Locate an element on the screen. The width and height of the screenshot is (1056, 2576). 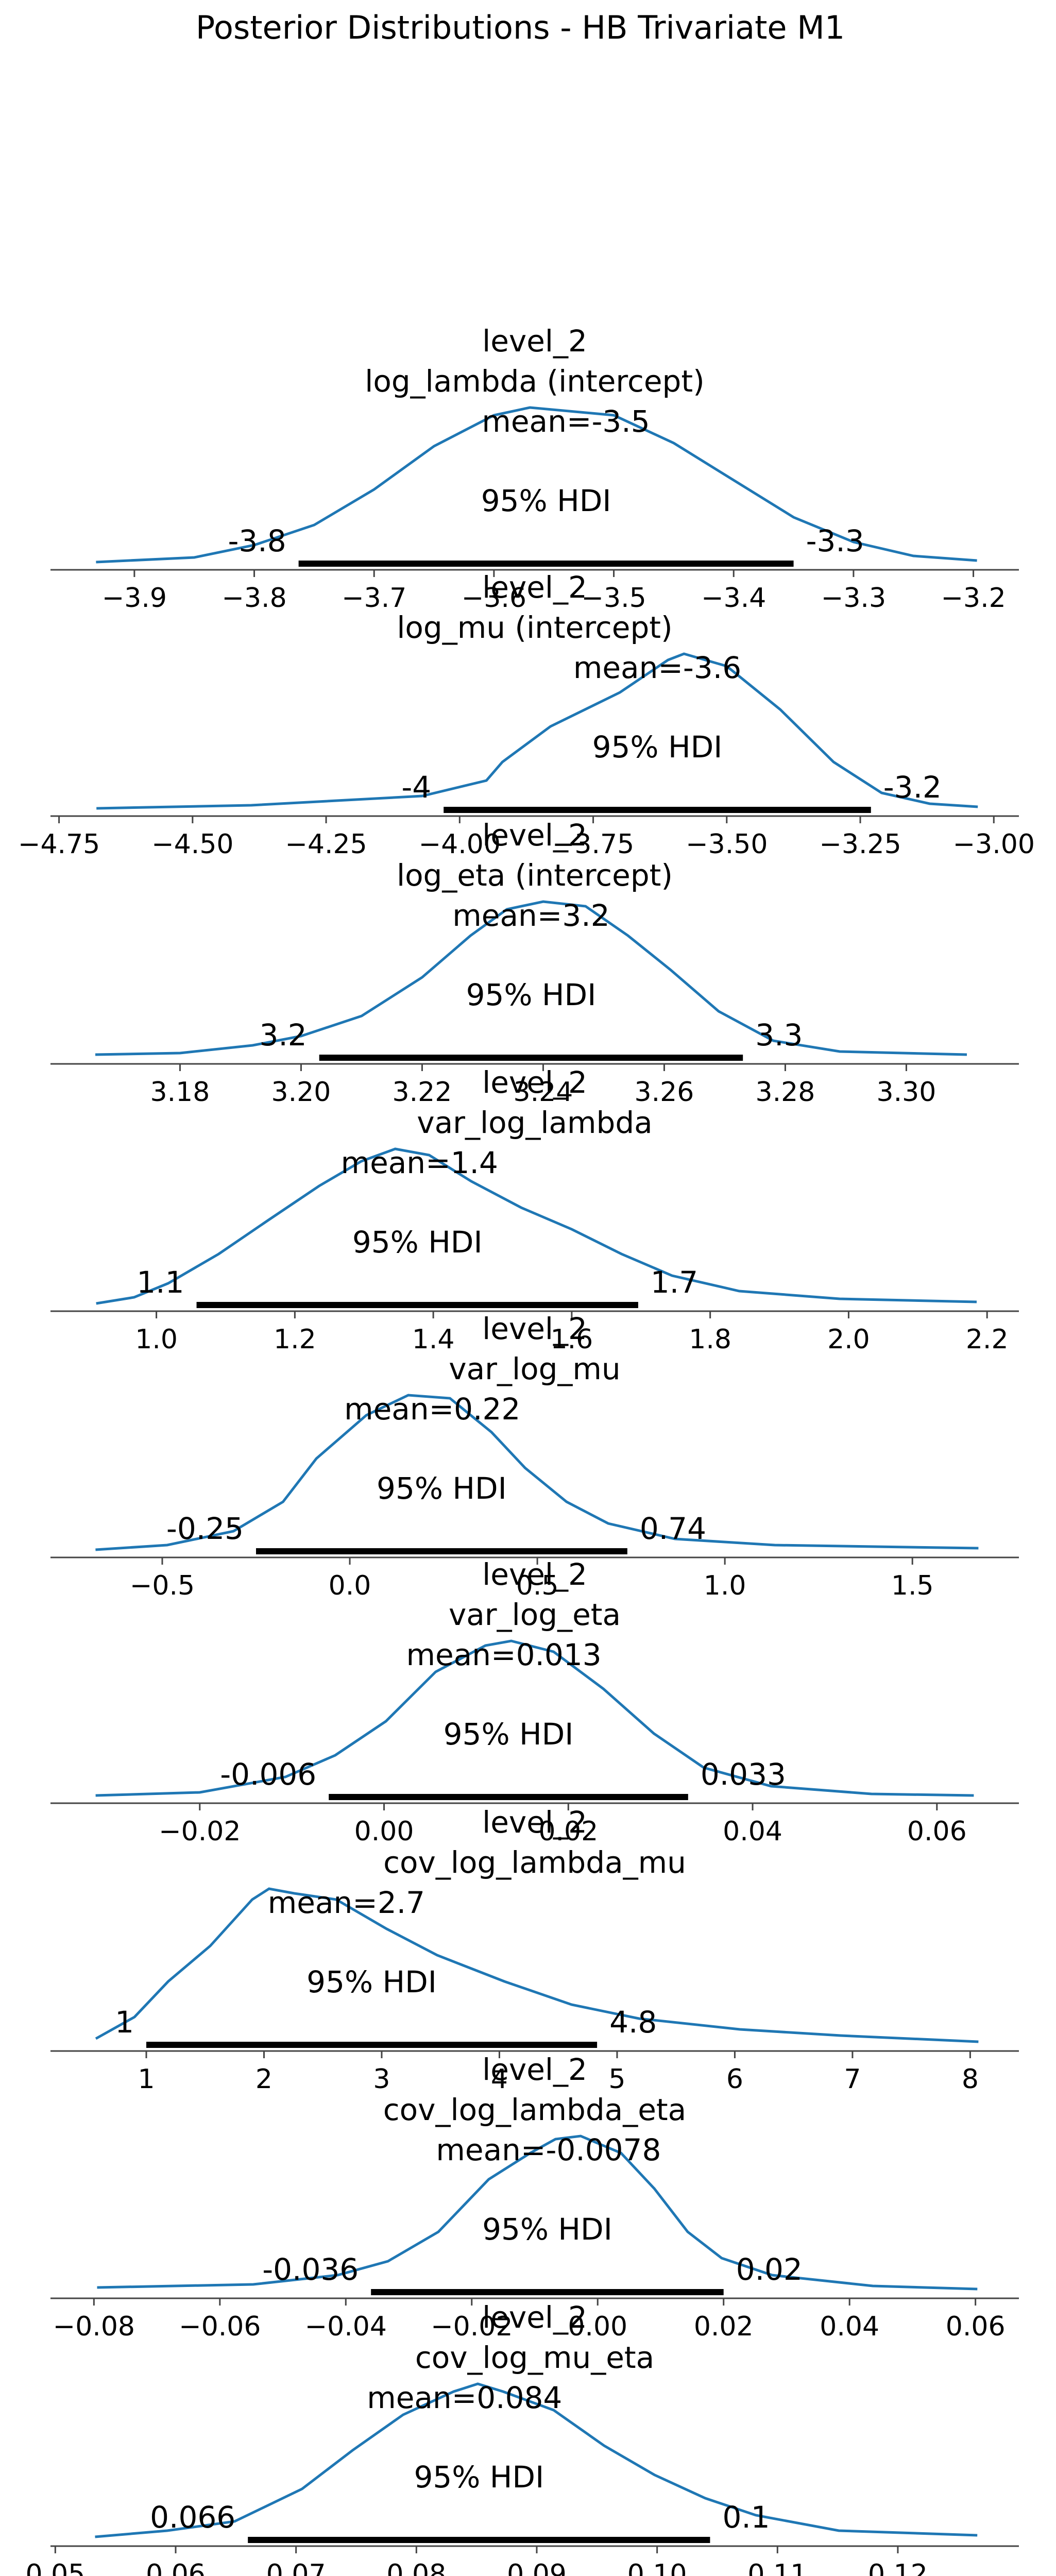
hdi-label: 3.2 is located at coordinates (282, 1035).